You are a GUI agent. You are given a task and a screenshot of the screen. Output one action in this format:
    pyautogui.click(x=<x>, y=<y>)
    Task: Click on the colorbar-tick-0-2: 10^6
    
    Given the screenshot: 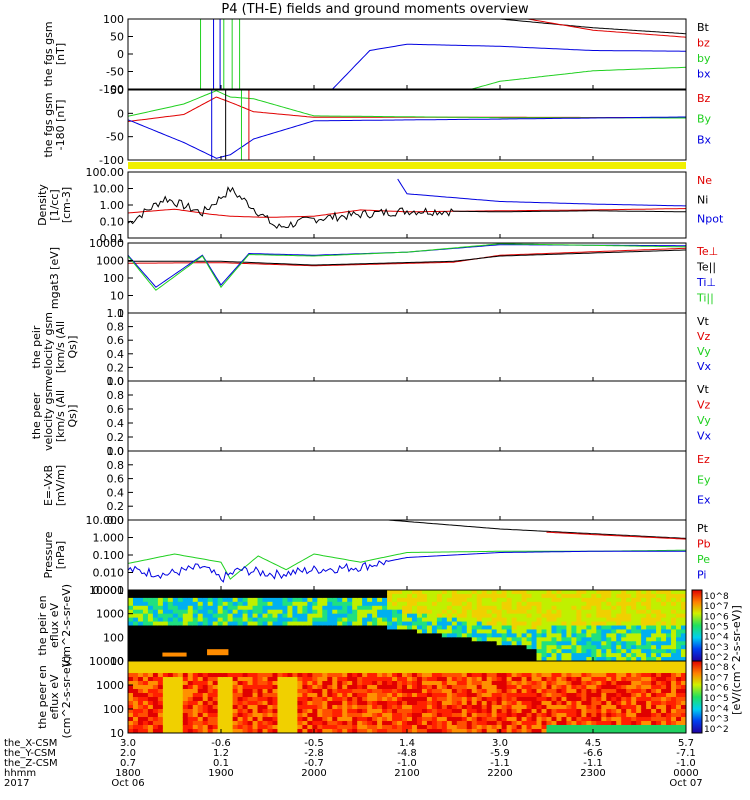 What is the action you would take?
    pyautogui.click(x=716, y=617)
    